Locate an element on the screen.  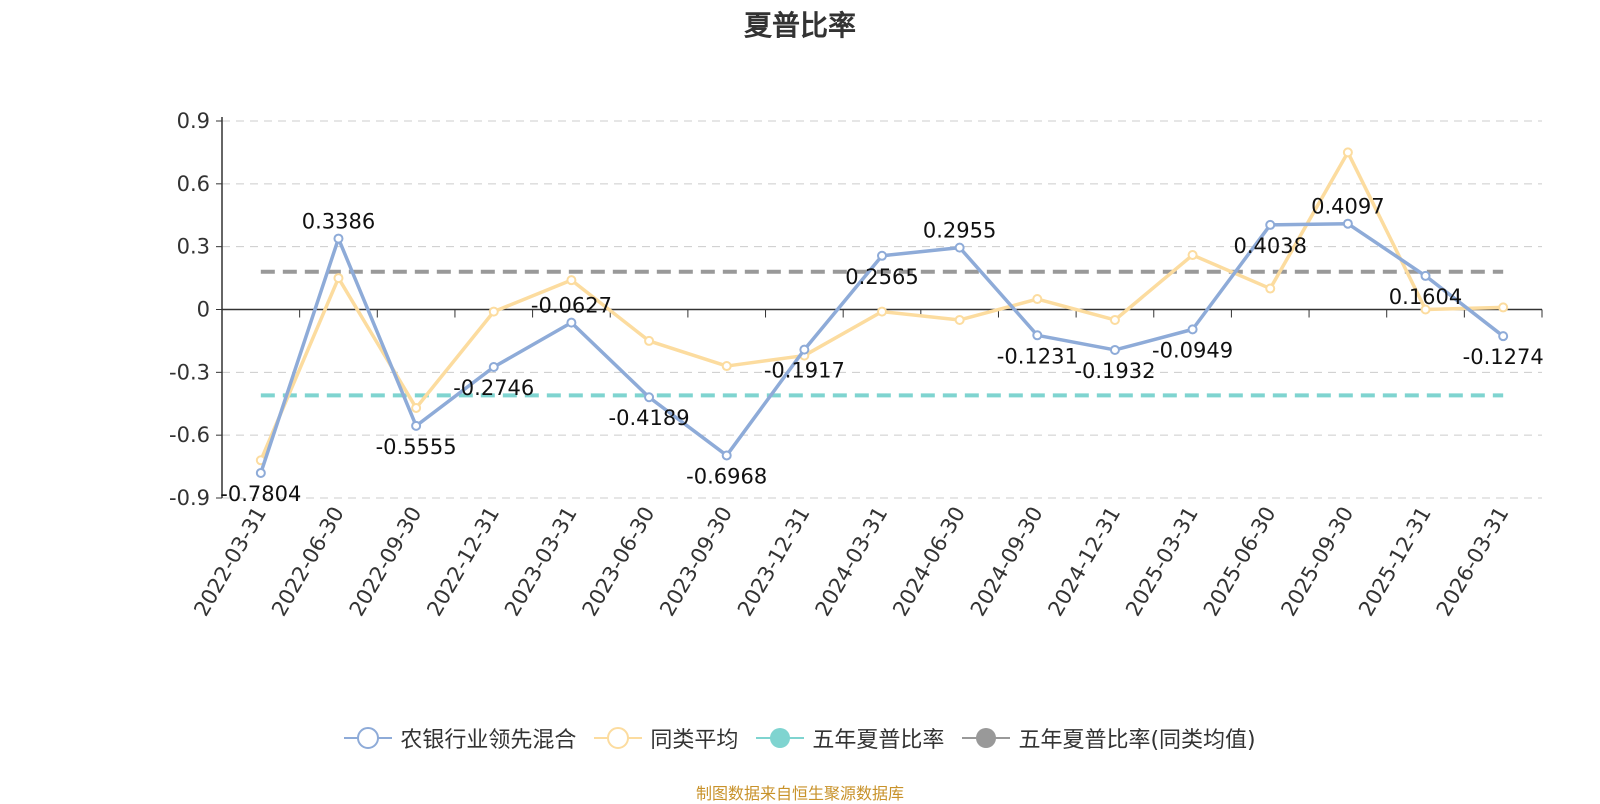
y-tick-label: -0.6 is located at coordinates (189, 435).